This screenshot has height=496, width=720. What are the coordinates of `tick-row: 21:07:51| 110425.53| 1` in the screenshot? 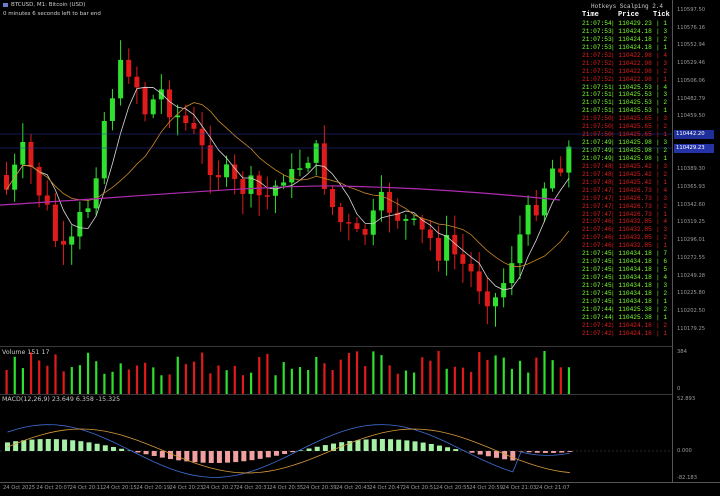 It's located at (626, 111).